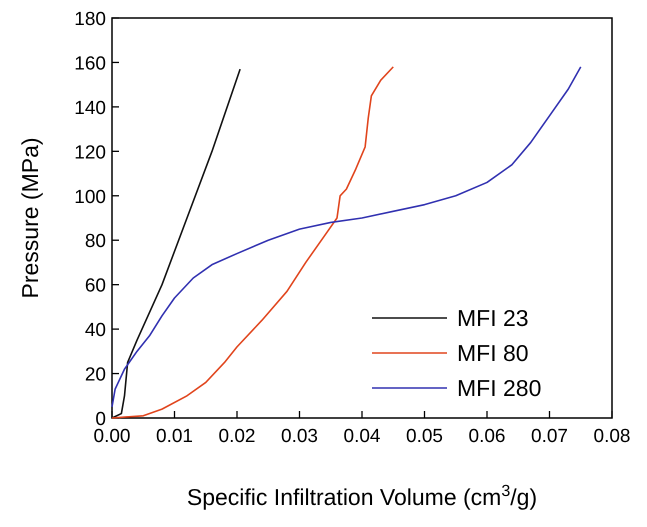 This screenshot has height=527, width=647. What do you see at coordinates (499, 388) in the screenshot?
I see `legend-label: MFI 280` at bounding box center [499, 388].